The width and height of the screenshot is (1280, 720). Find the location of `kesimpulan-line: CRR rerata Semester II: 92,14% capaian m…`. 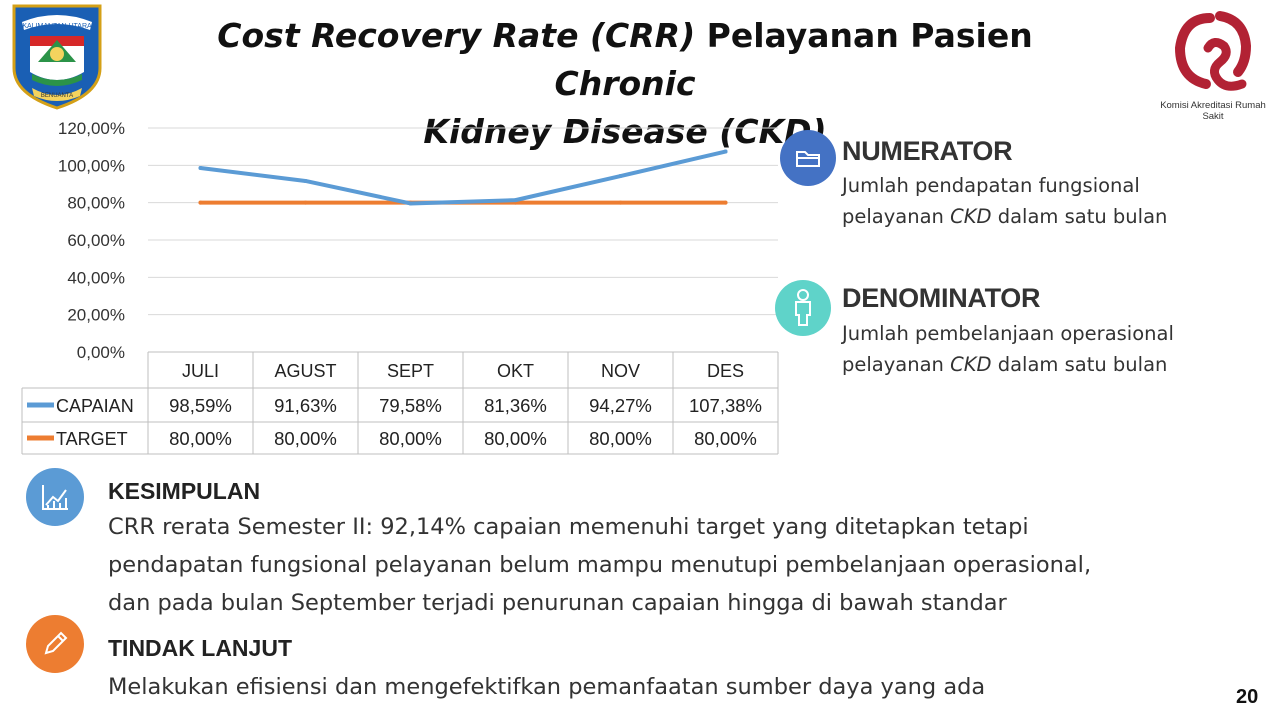

kesimpulan-line: CRR rerata Semester II: 92,14% capaian m… is located at coordinates (568, 527).